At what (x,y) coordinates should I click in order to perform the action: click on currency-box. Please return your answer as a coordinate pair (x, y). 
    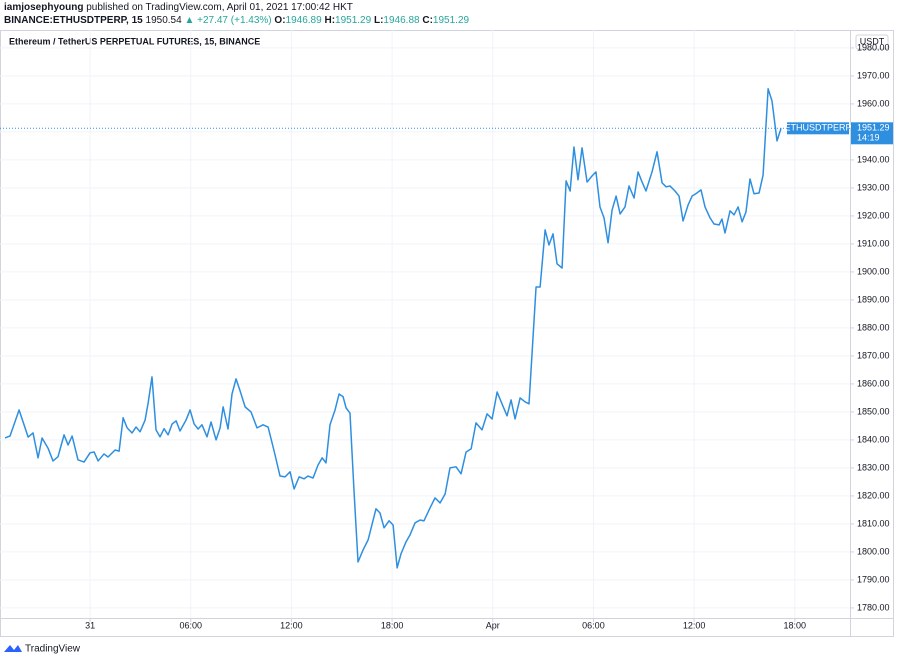
    Looking at the image, I should click on (872, 42).